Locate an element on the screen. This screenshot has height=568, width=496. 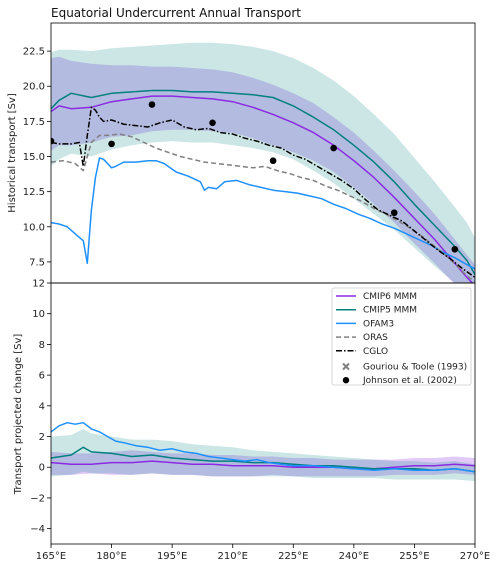
bottom-y-axis-label: Transport projected change [Sv] is located at coordinates (18, 415).